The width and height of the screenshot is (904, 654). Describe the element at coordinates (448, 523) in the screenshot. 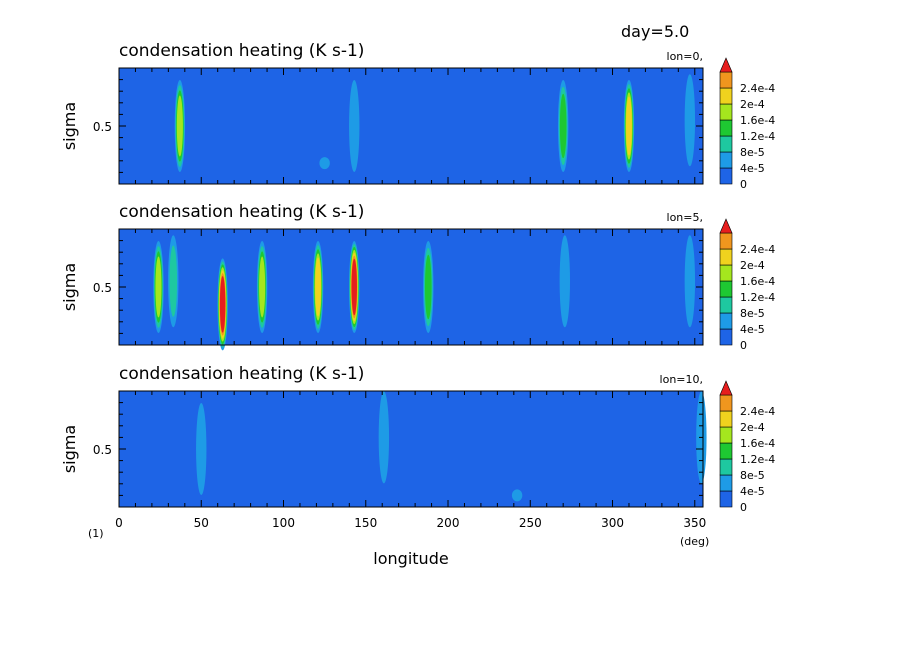

I see `x-tick-label: 200` at that location.